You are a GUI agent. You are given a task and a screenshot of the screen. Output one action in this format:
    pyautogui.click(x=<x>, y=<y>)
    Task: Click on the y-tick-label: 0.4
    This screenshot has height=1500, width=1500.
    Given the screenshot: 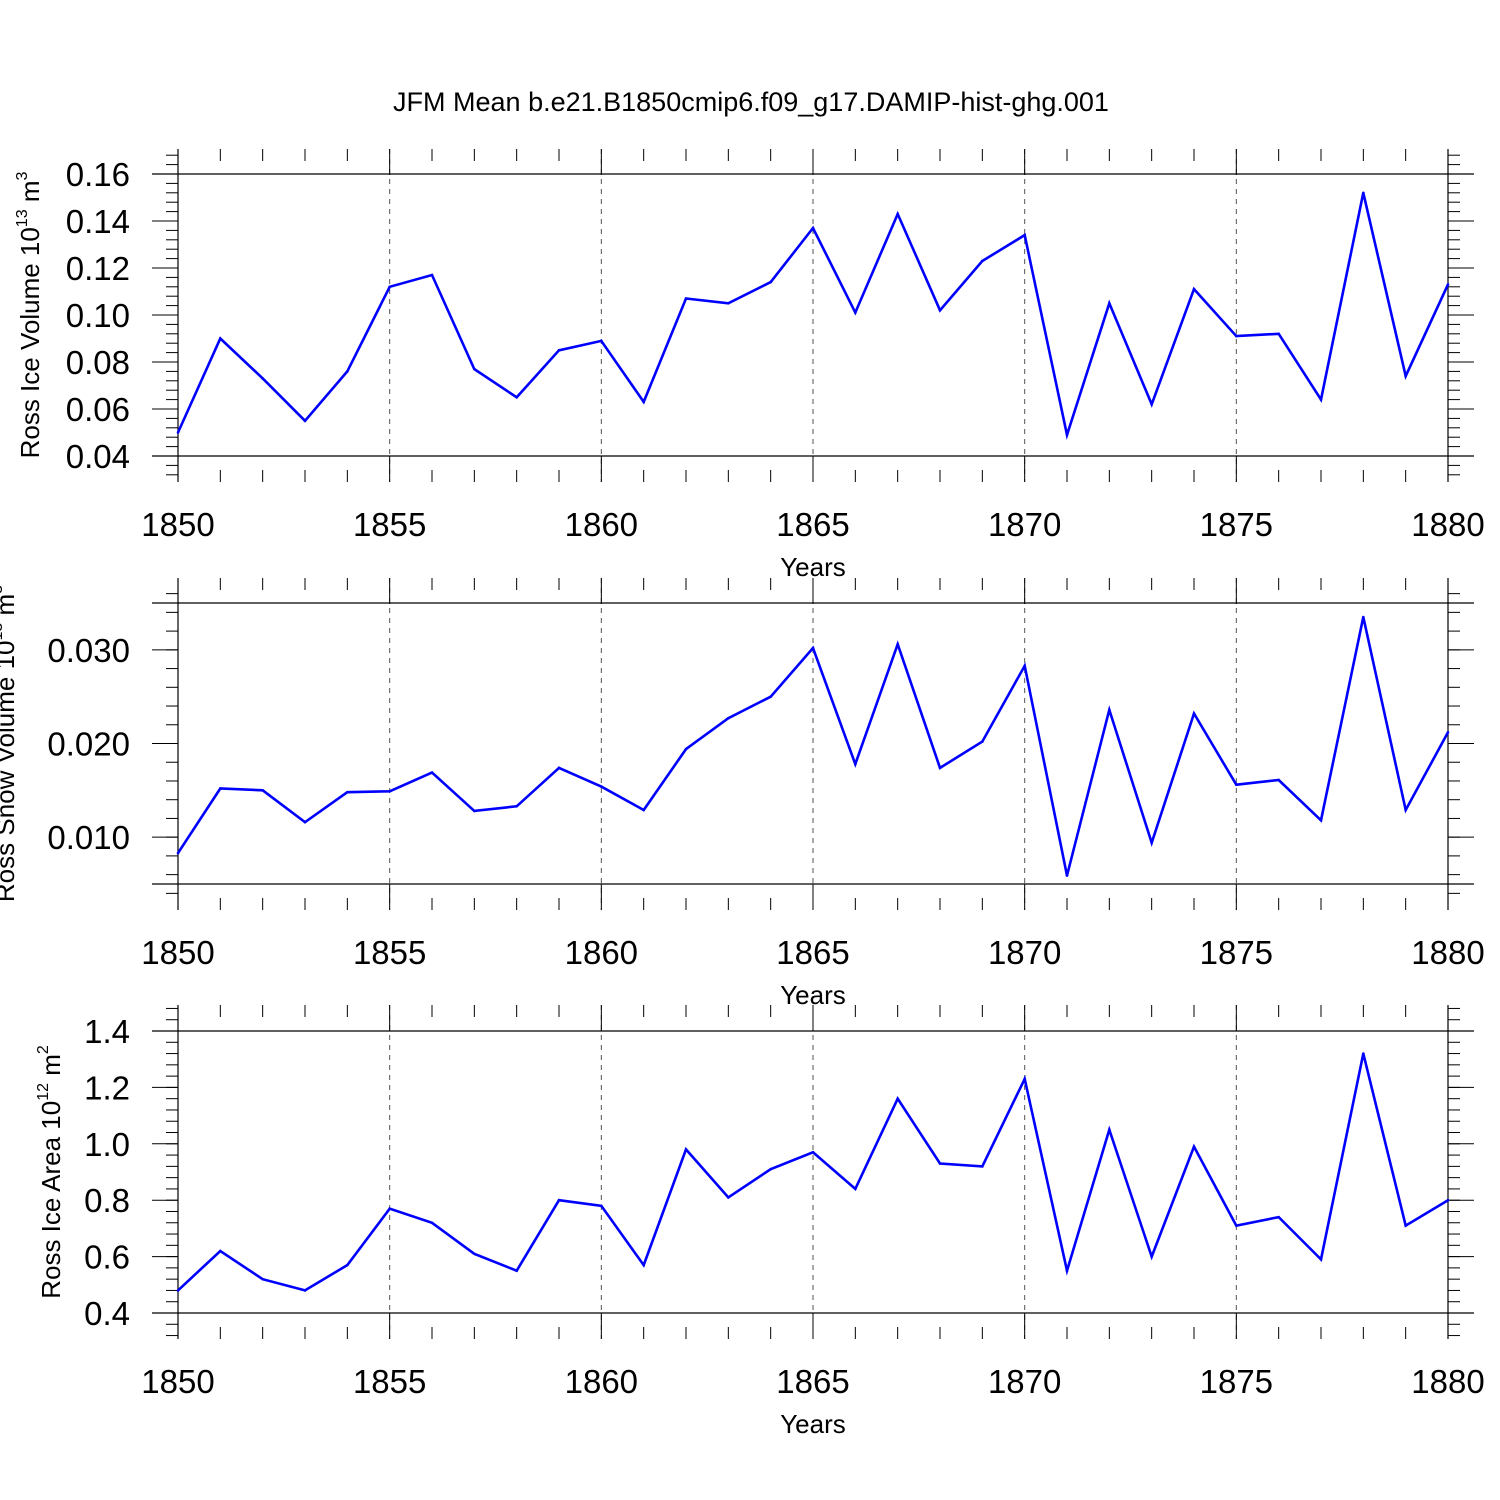 What is the action you would take?
    pyautogui.click(x=107, y=1313)
    